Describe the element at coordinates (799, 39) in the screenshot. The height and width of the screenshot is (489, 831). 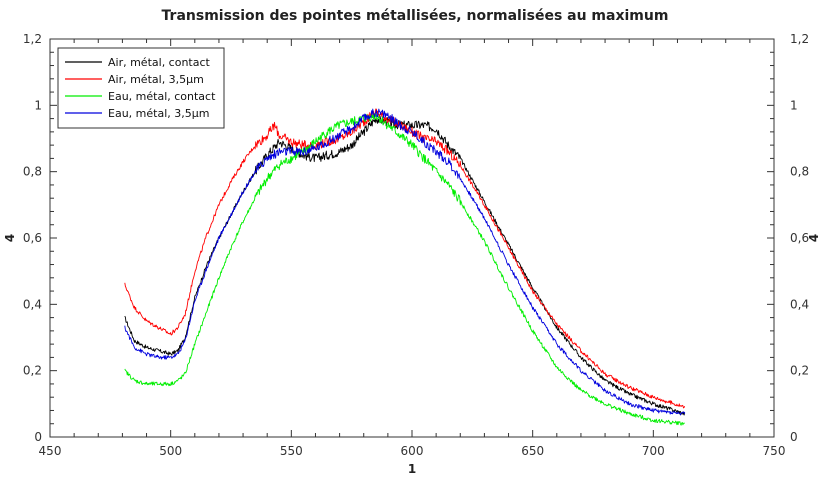
I see `y-tick-label-right: 1,2` at that location.